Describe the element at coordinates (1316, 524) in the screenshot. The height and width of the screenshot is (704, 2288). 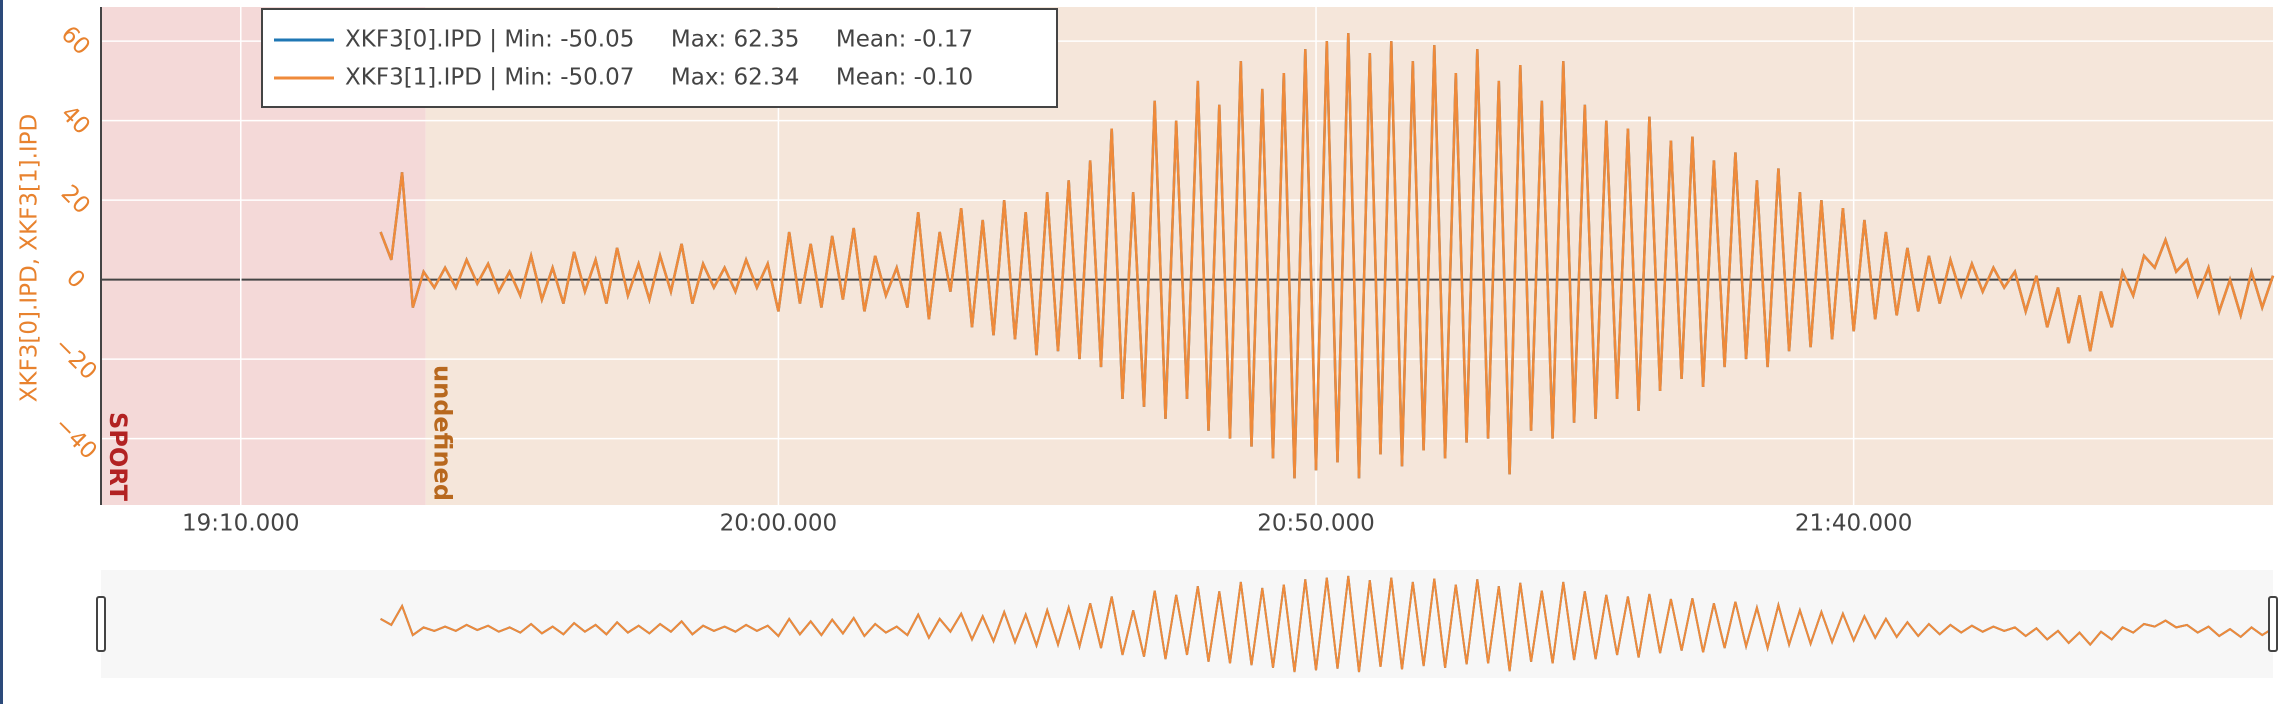
I see `x-tick-label: 20:50.000` at that location.